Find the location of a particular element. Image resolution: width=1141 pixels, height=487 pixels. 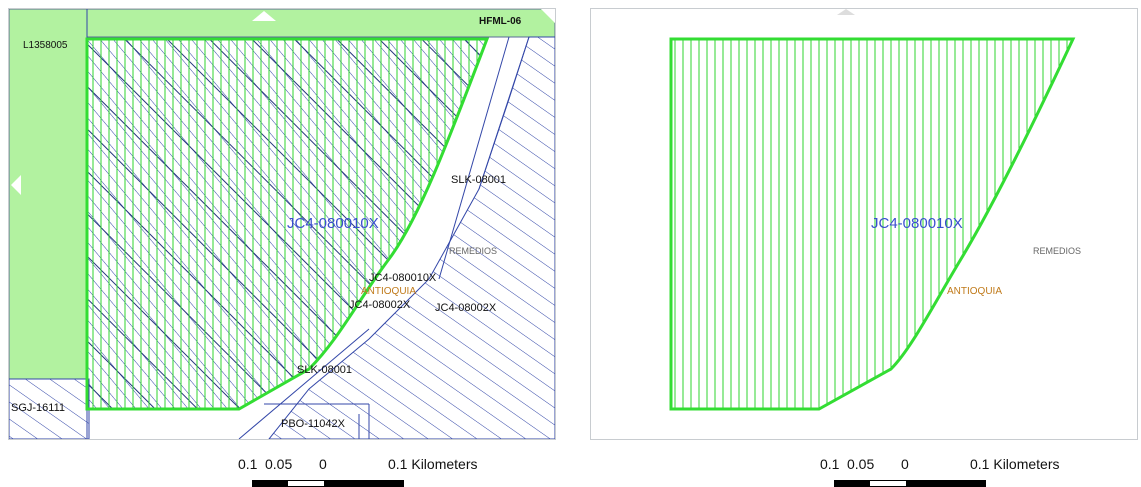

concession-sgj-hatch is located at coordinates (49, 408).